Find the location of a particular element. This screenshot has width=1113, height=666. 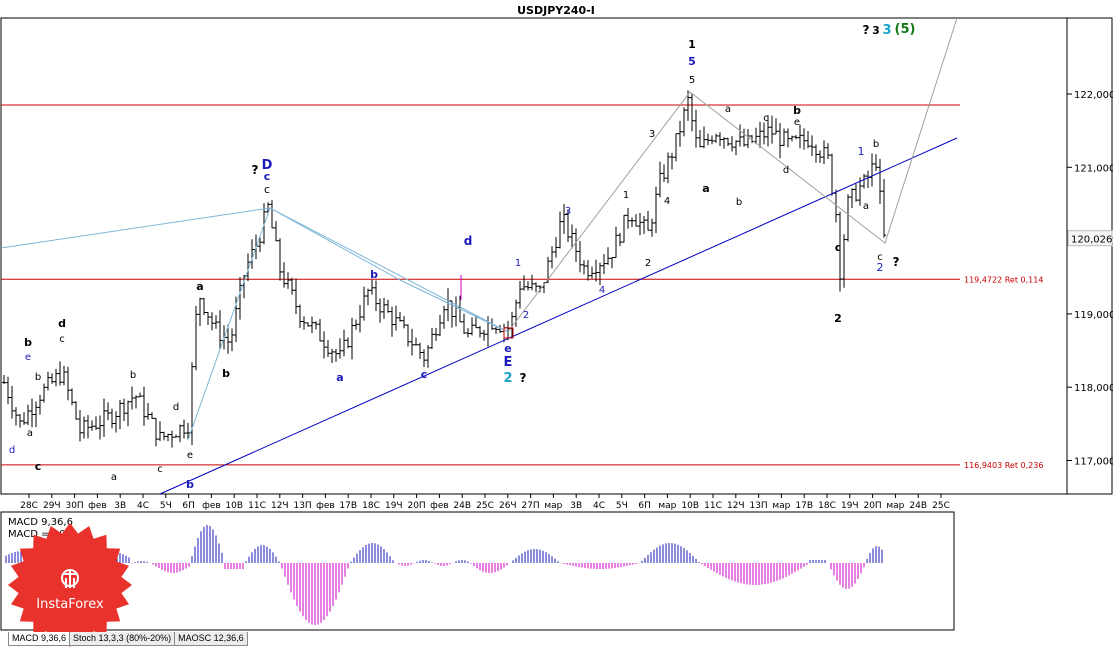

cyan-channel-upper is located at coordinates (254, 270).